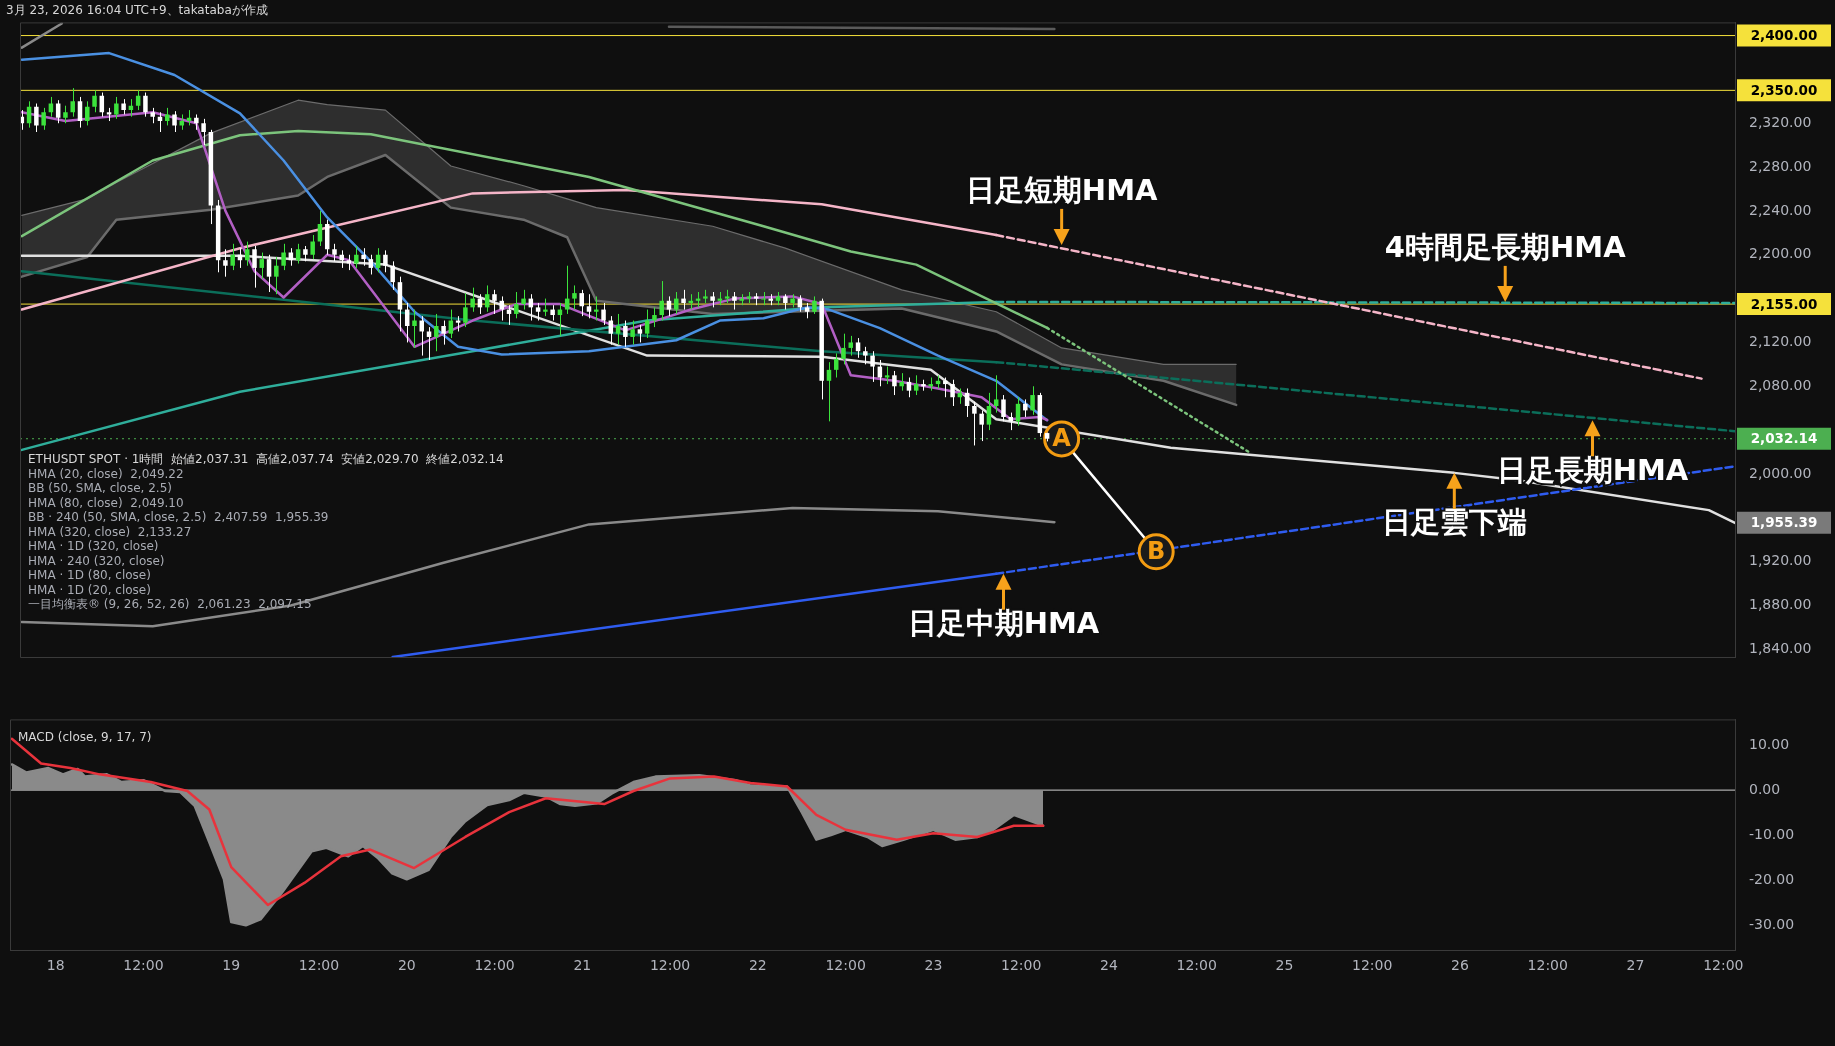 The image size is (1835, 1046). What do you see at coordinates (1156, 551) in the screenshot?
I see `data-label: B` at bounding box center [1156, 551].